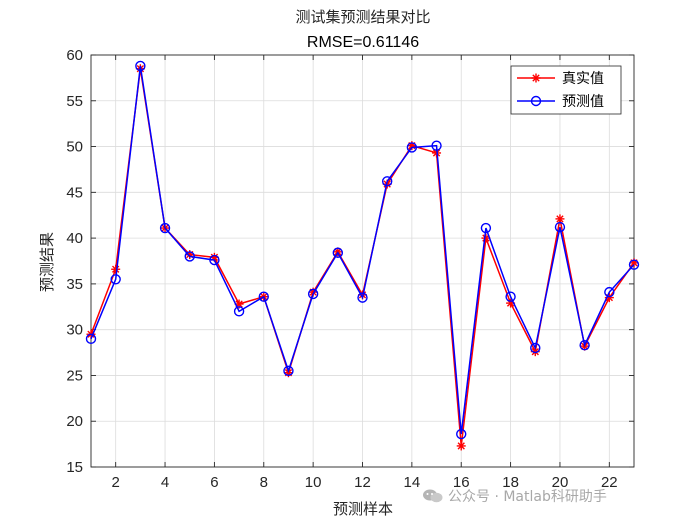 This screenshot has height=525, width=700. I want to click on x-tick-label: 20, so click(560, 482).